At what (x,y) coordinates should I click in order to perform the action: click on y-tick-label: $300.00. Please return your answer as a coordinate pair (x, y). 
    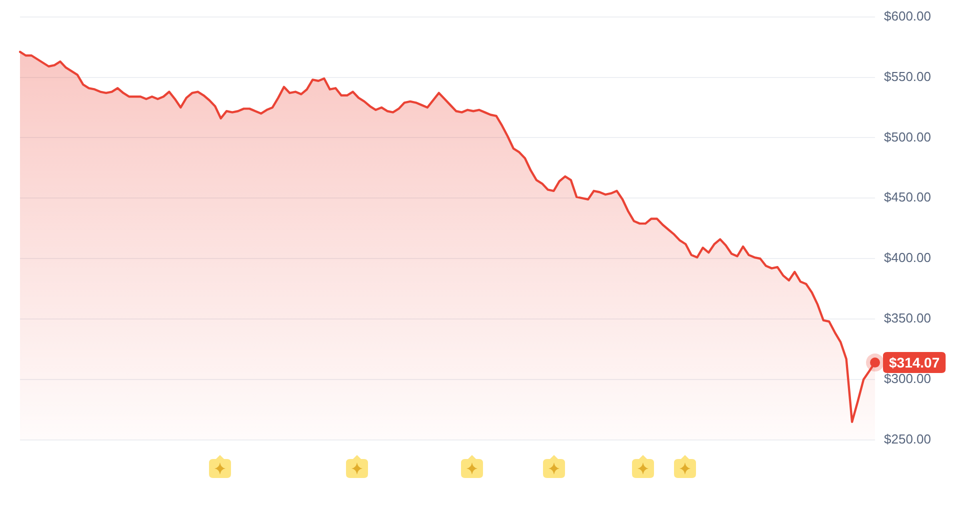
    Looking at the image, I should click on (908, 378).